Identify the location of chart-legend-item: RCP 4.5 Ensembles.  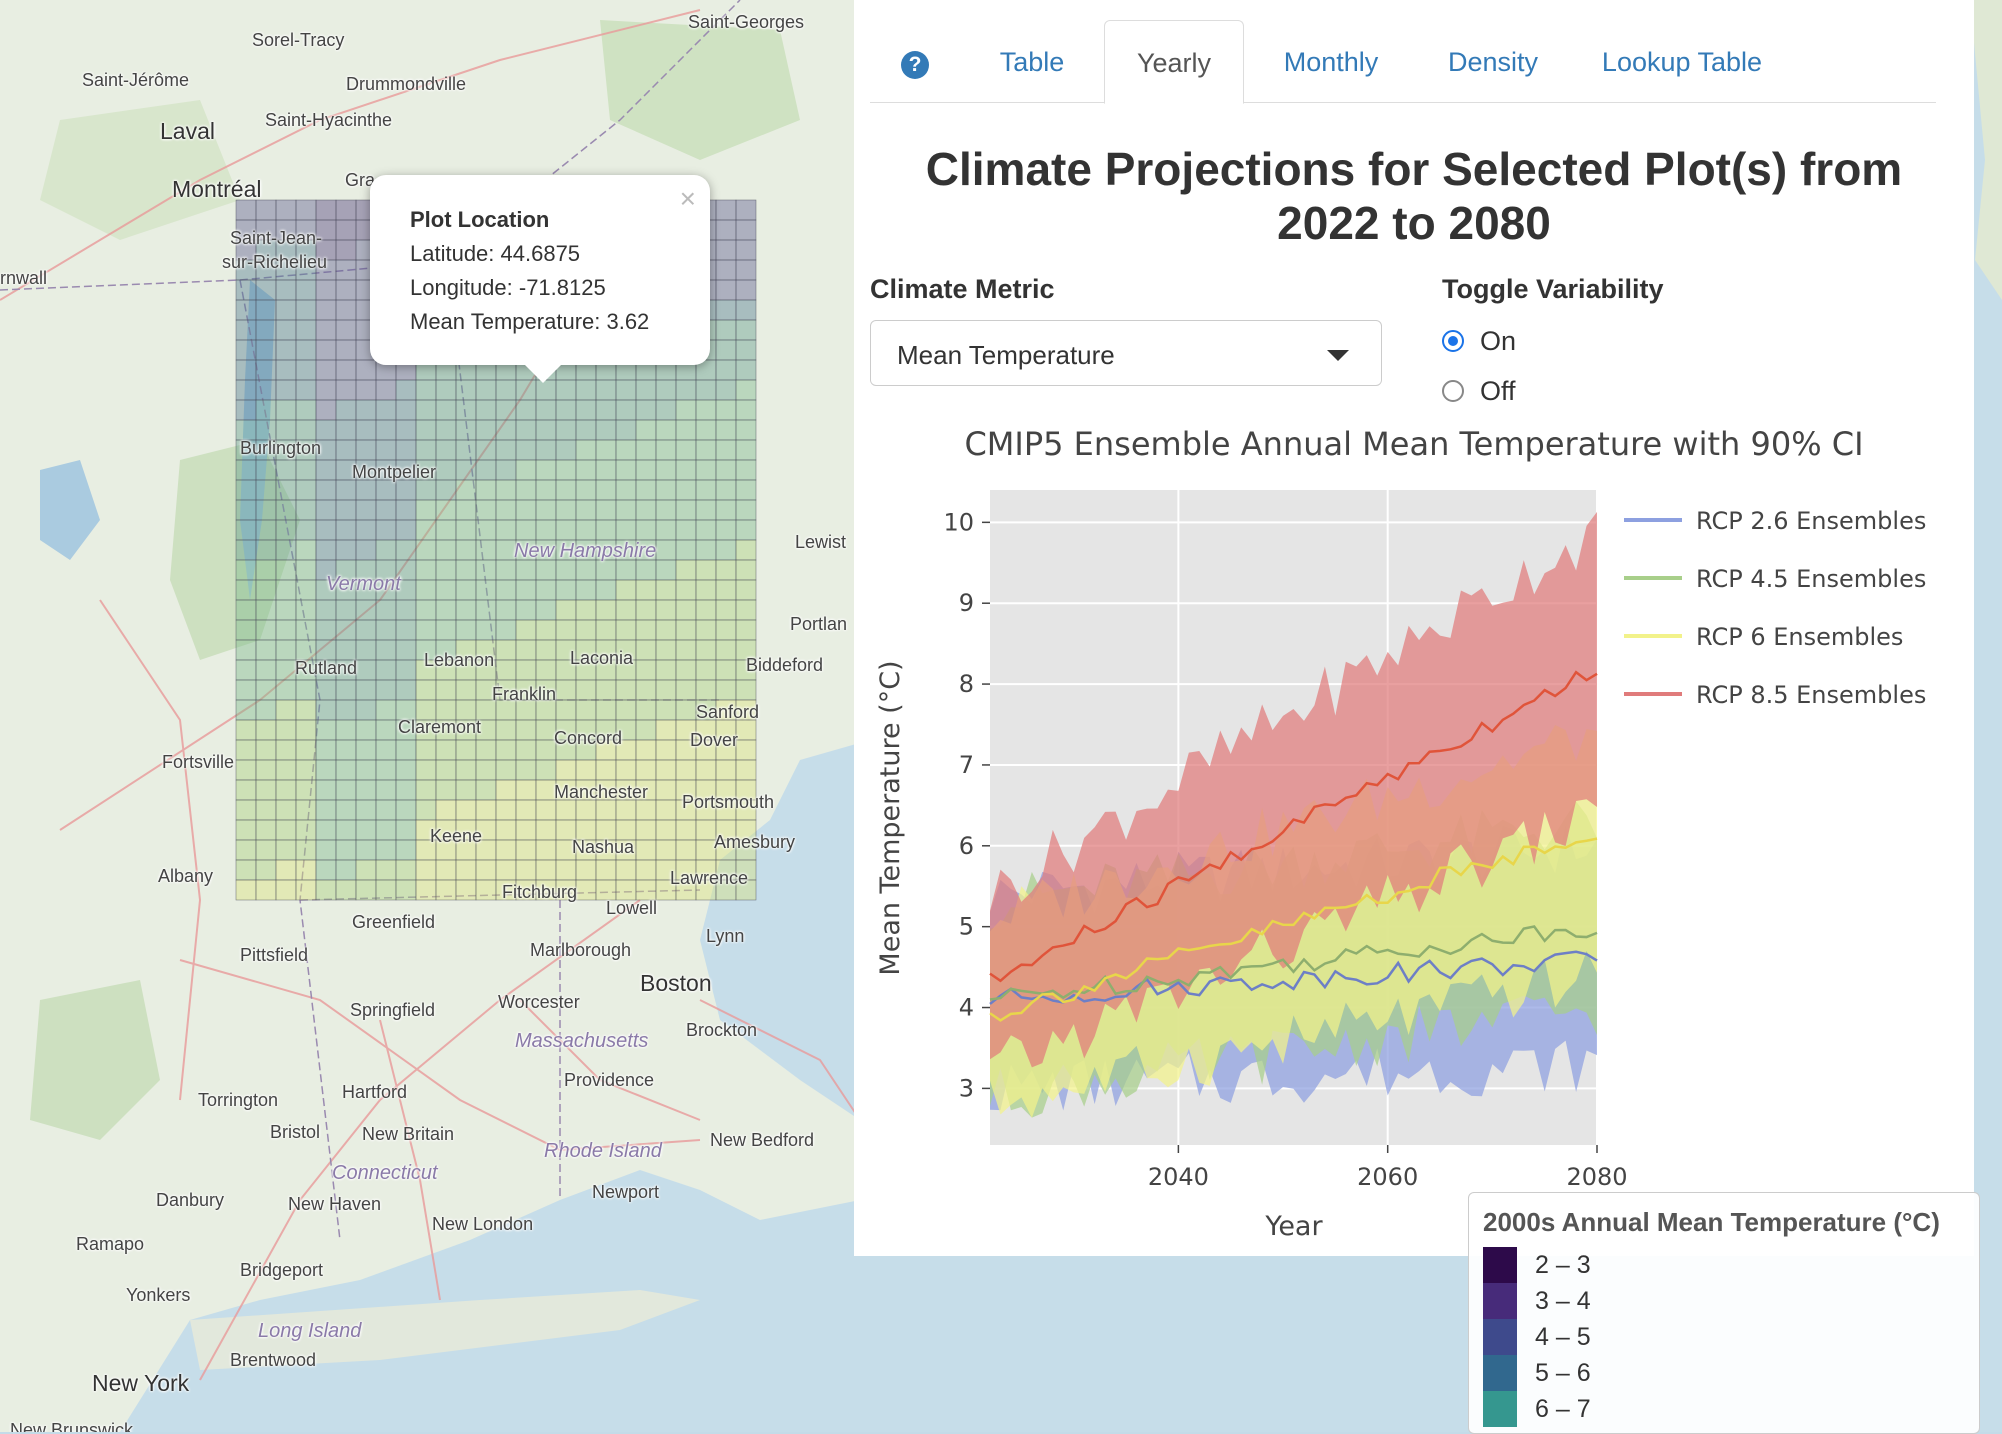
(1775, 579).